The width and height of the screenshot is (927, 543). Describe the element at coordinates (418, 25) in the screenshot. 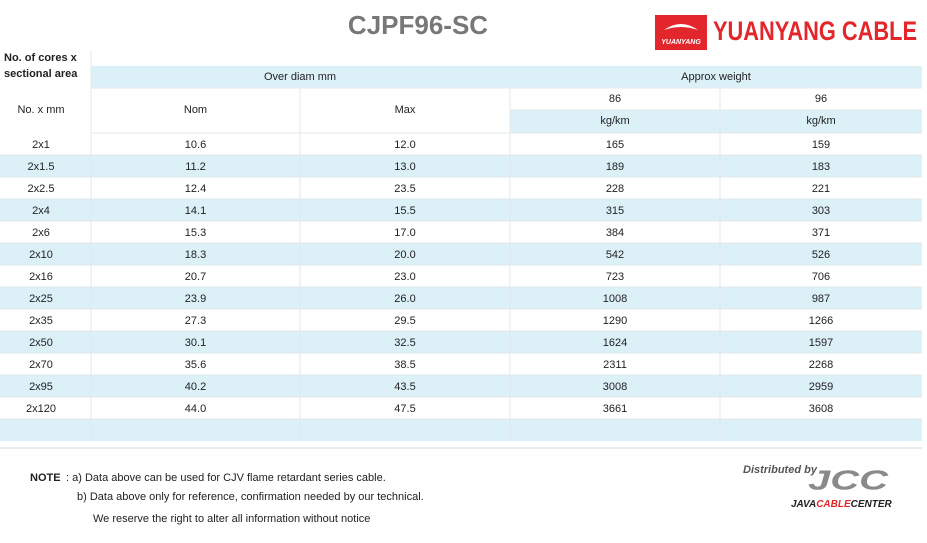

I see `title: CJPF96-SC` at that location.